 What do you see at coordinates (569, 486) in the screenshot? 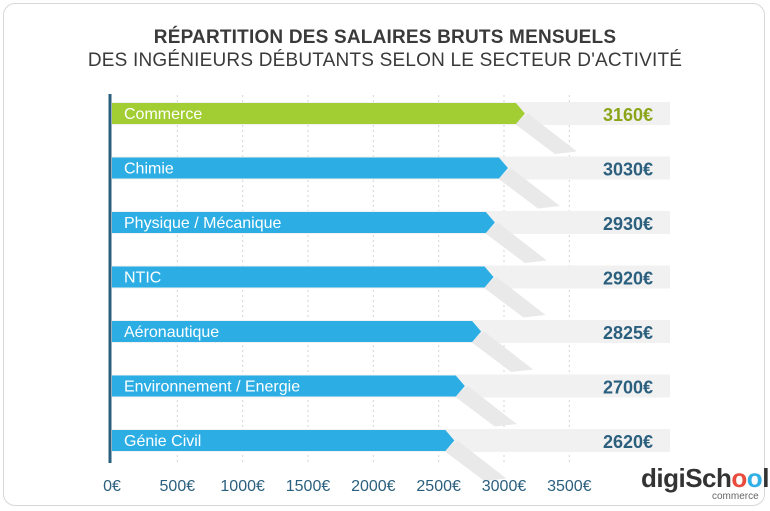
I see `x-tick-label: 3500€` at bounding box center [569, 486].